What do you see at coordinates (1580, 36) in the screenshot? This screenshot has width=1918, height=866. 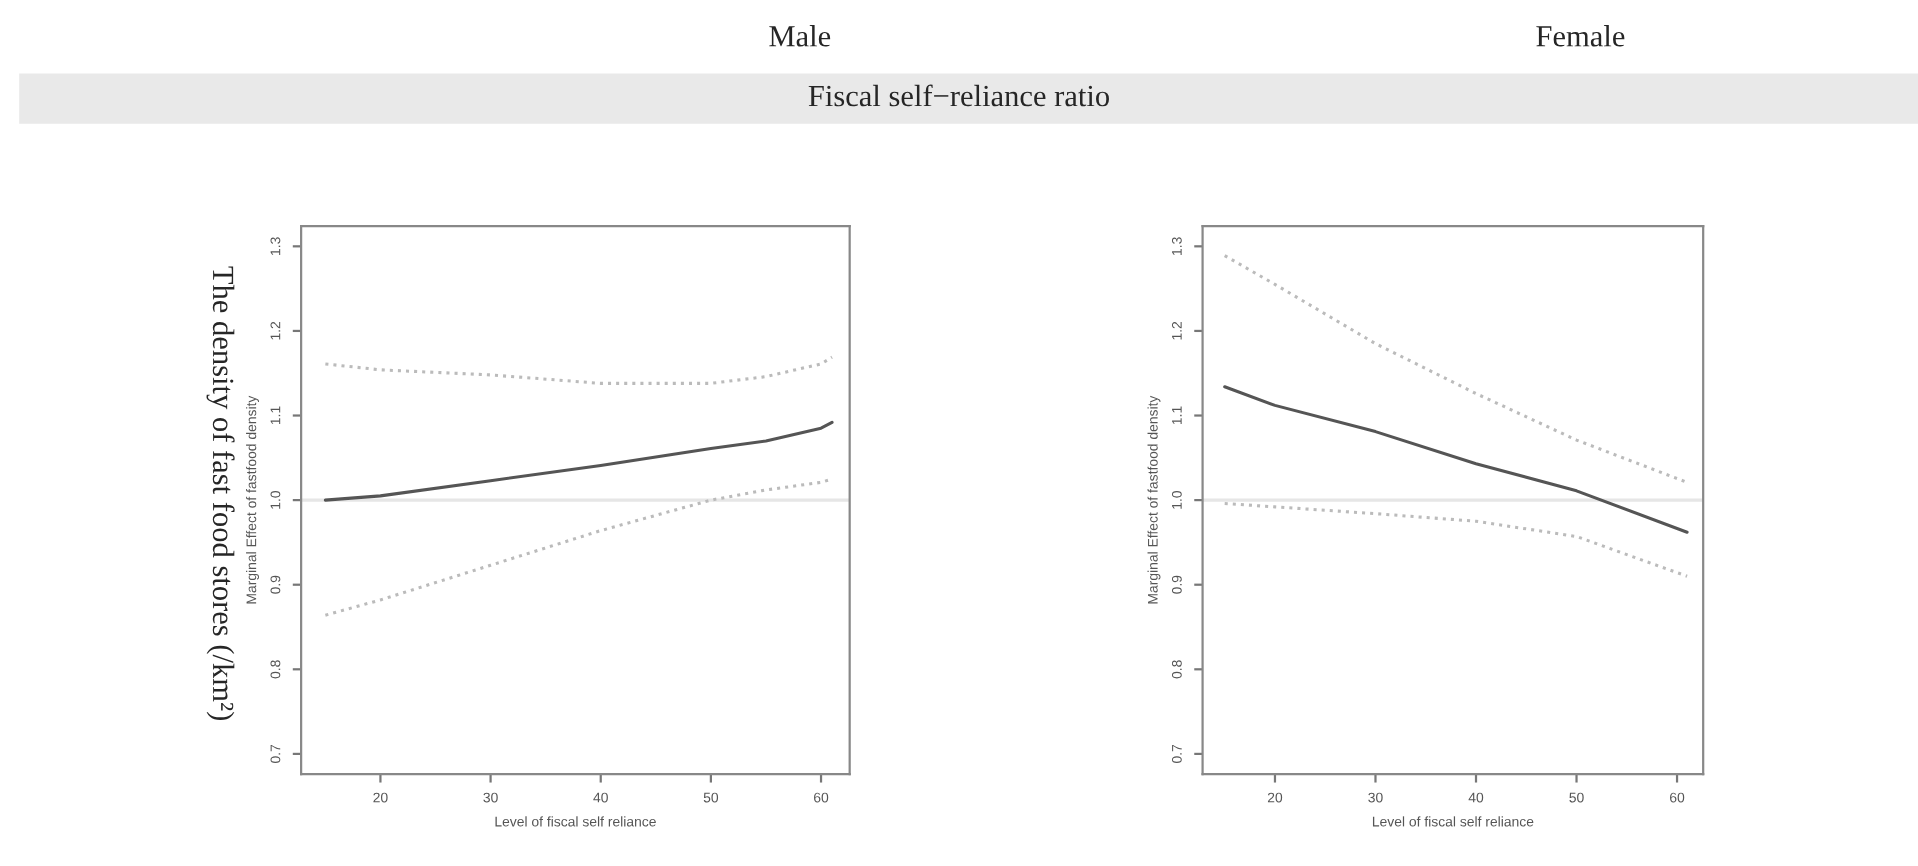 I see `chart-title: Female` at bounding box center [1580, 36].